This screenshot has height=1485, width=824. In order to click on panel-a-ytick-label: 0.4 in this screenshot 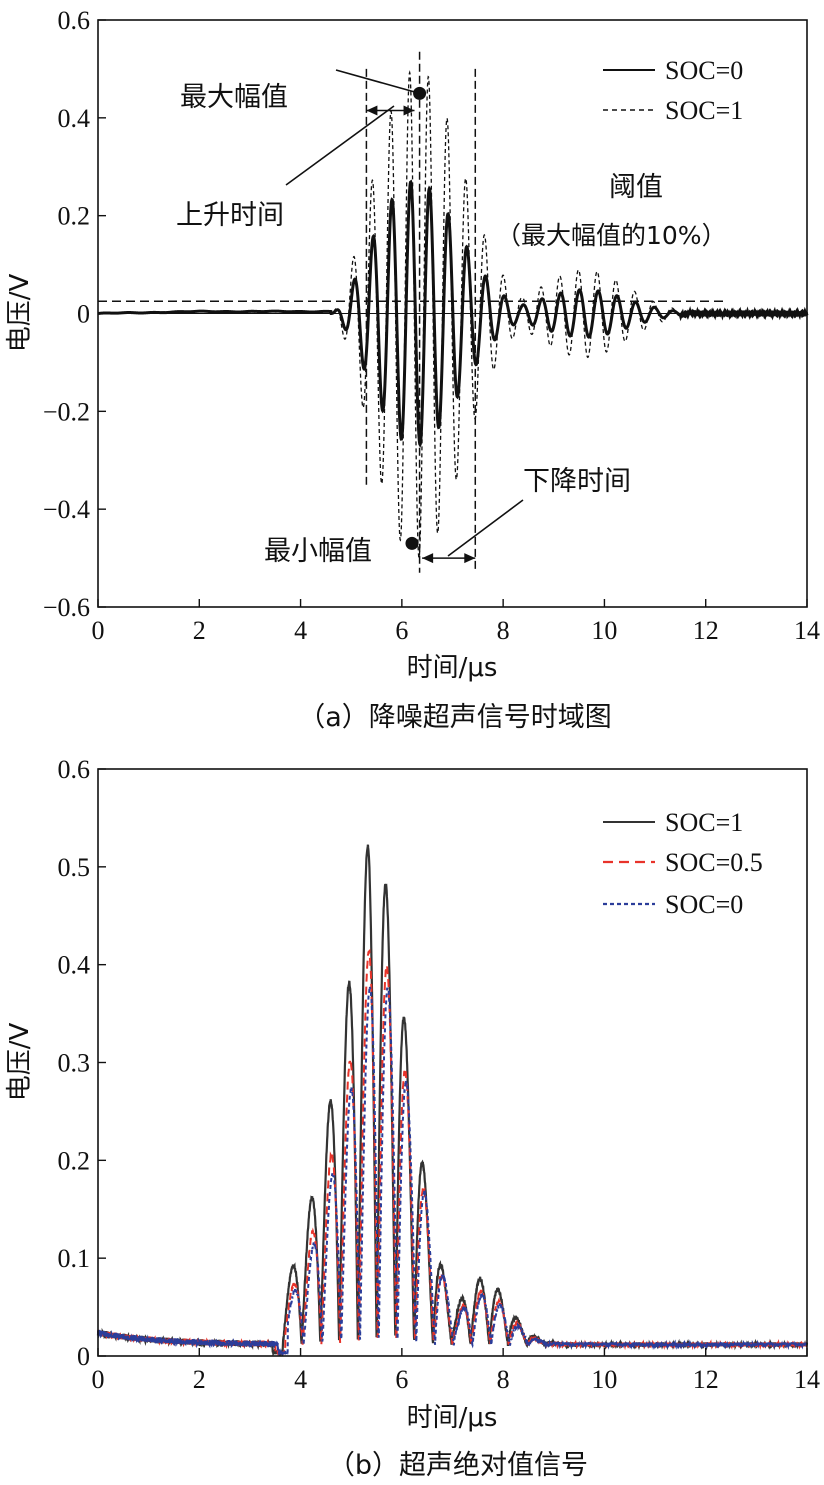, I will do `click(74, 118)`.